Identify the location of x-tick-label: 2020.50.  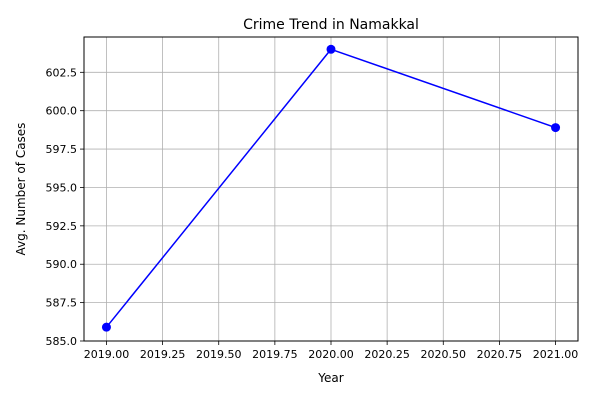
(444, 354).